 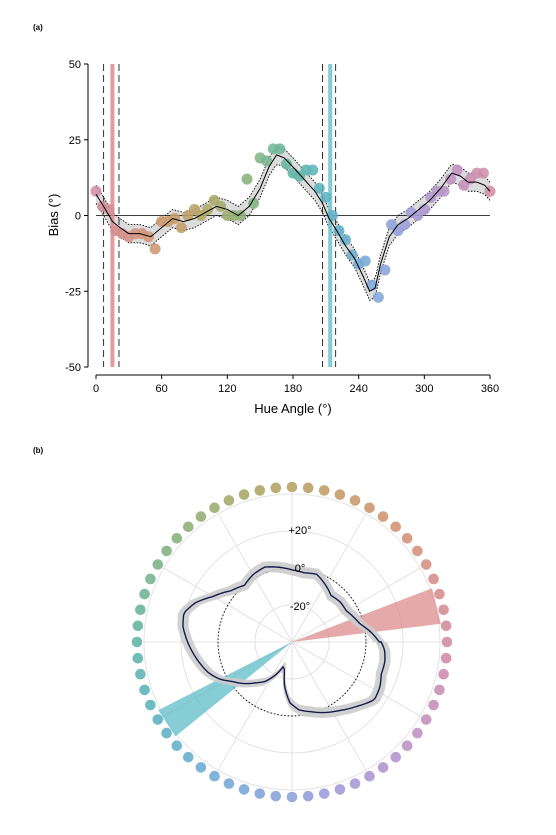 I want to click on y-axis-label: Bias (°), so click(x=53, y=215).